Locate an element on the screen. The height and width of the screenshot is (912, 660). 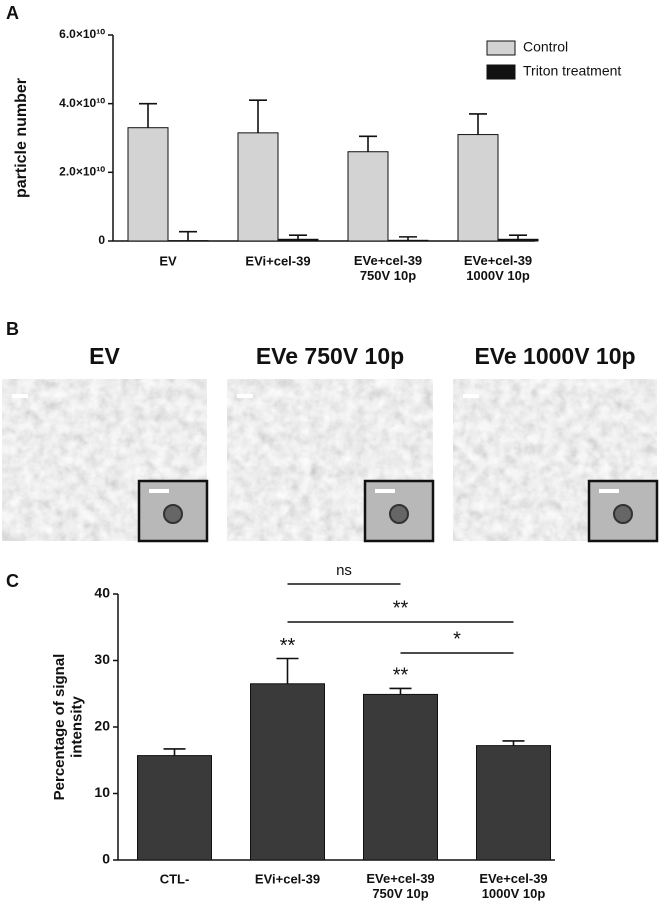
y-tick-label: 30 is located at coordinates (102, 659).